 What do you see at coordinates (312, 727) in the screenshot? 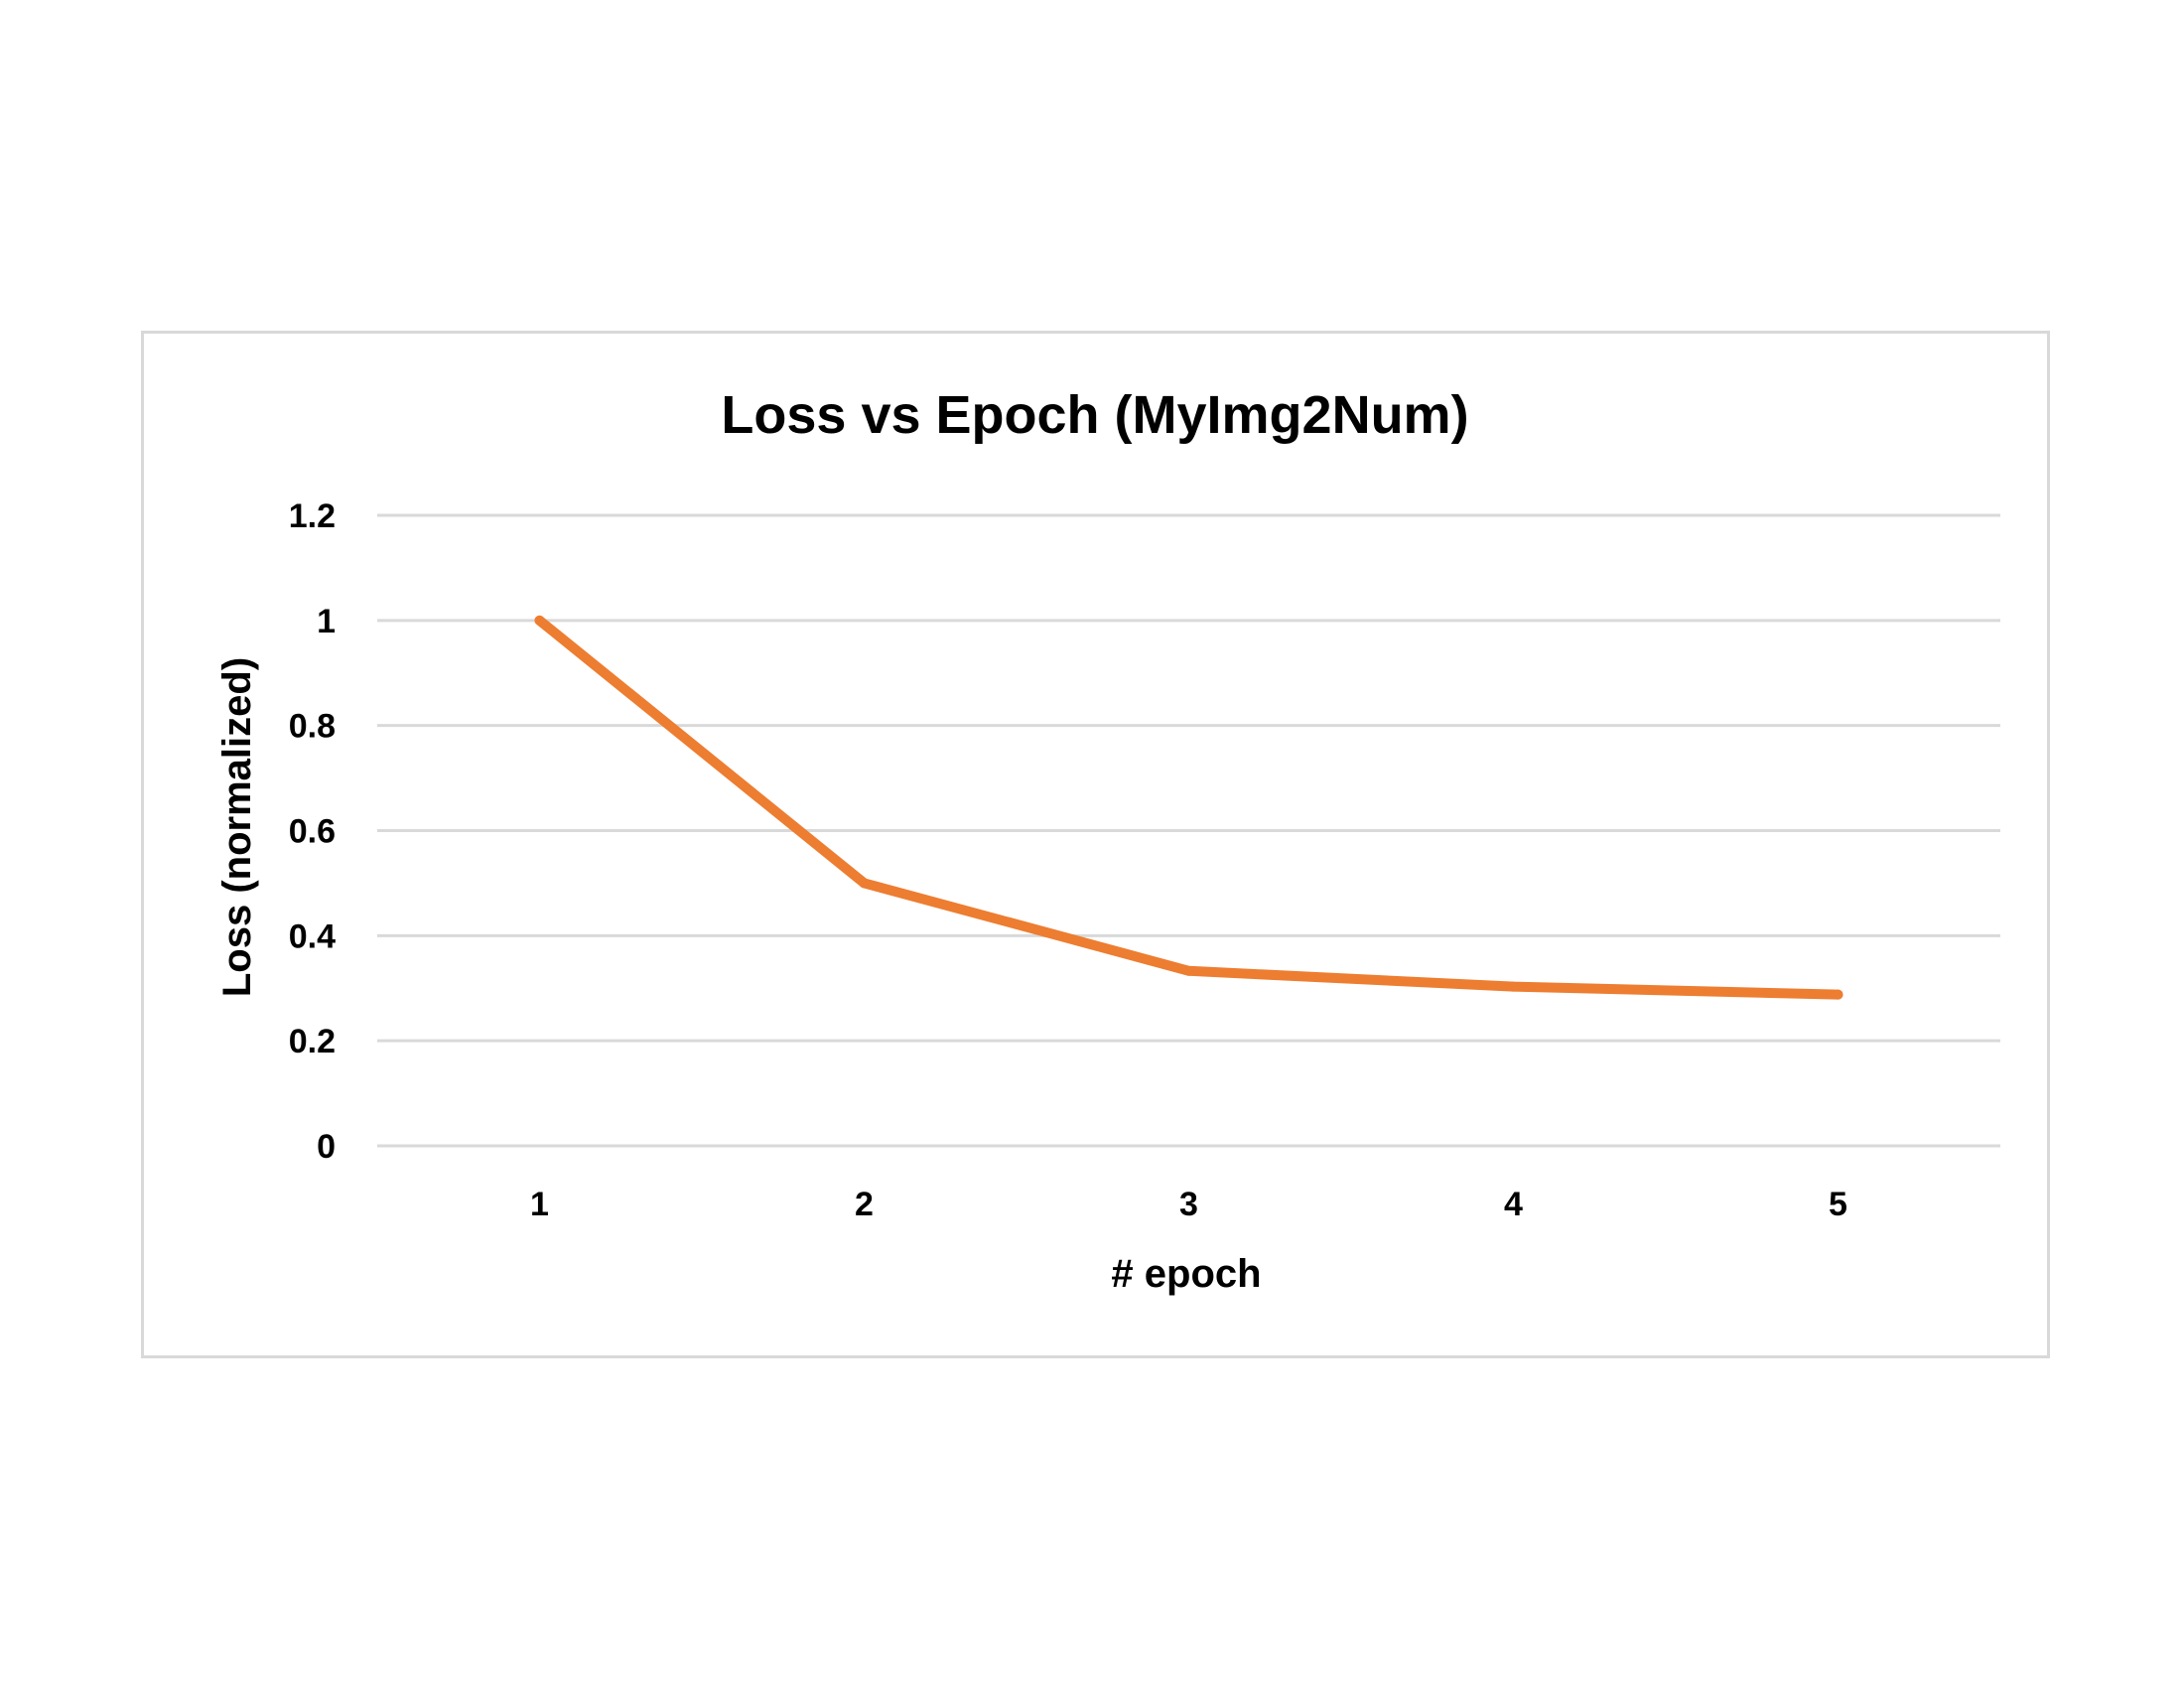
I see `y-tick-label: 0.8` at bounding box center [312, 727].